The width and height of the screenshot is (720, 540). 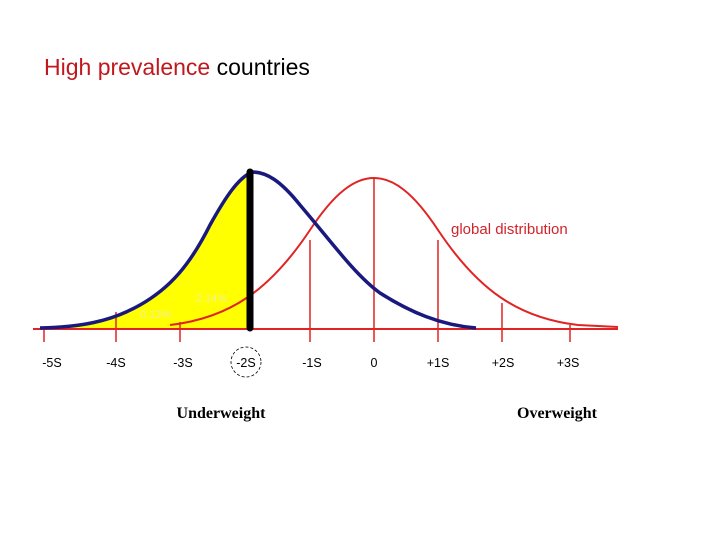 I want to click on tick-label-minus4s: -4S, so click(x=115, y=363).